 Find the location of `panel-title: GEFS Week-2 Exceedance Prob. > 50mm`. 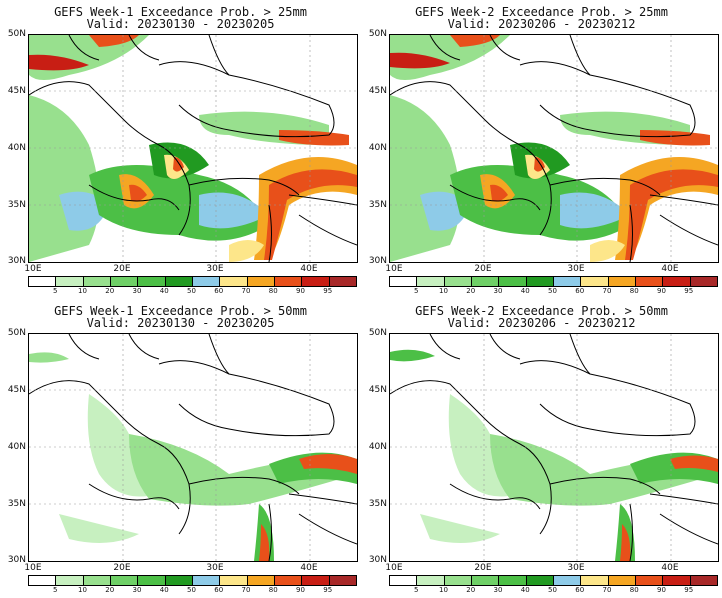

panel-title: GEFS Week-2 Exceedance Prob. > 50mm is located at coordinates (541, 311).